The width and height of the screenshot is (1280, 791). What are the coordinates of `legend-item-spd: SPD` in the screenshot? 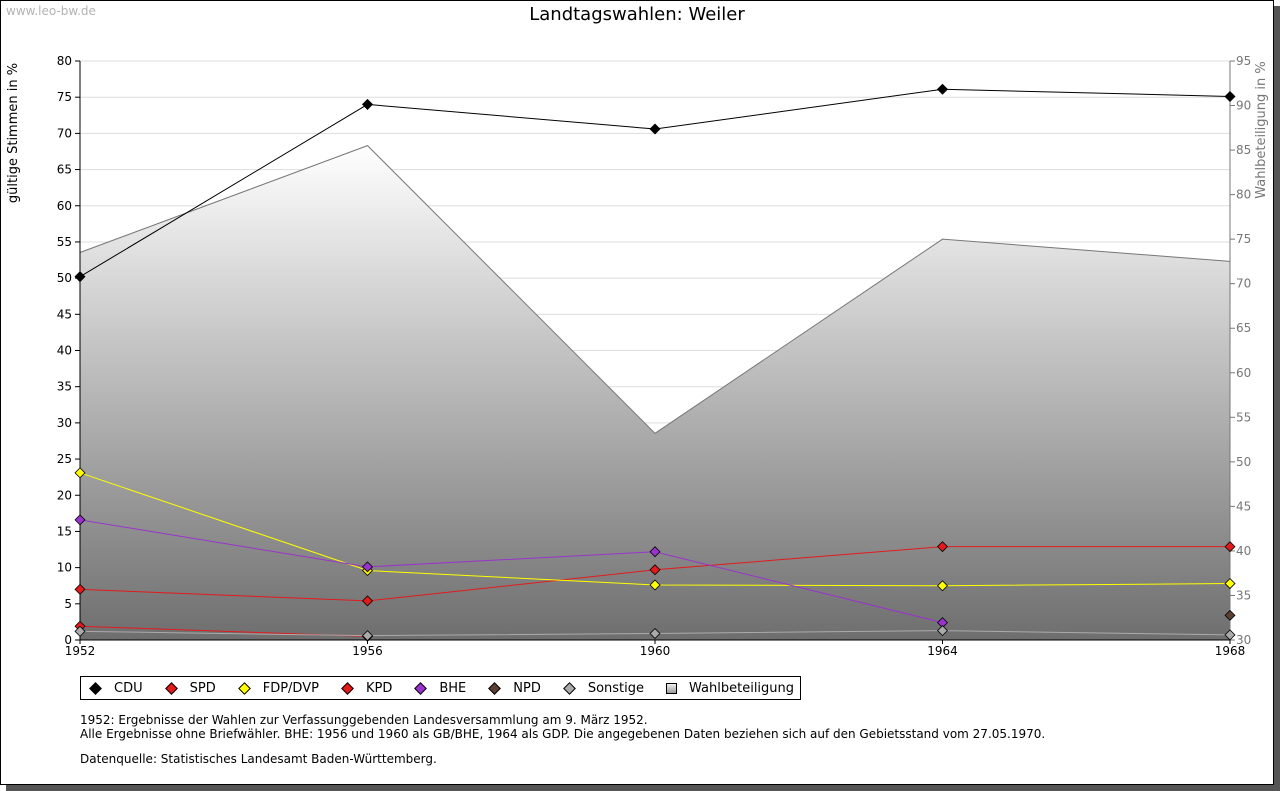 It's located at (190, 688).